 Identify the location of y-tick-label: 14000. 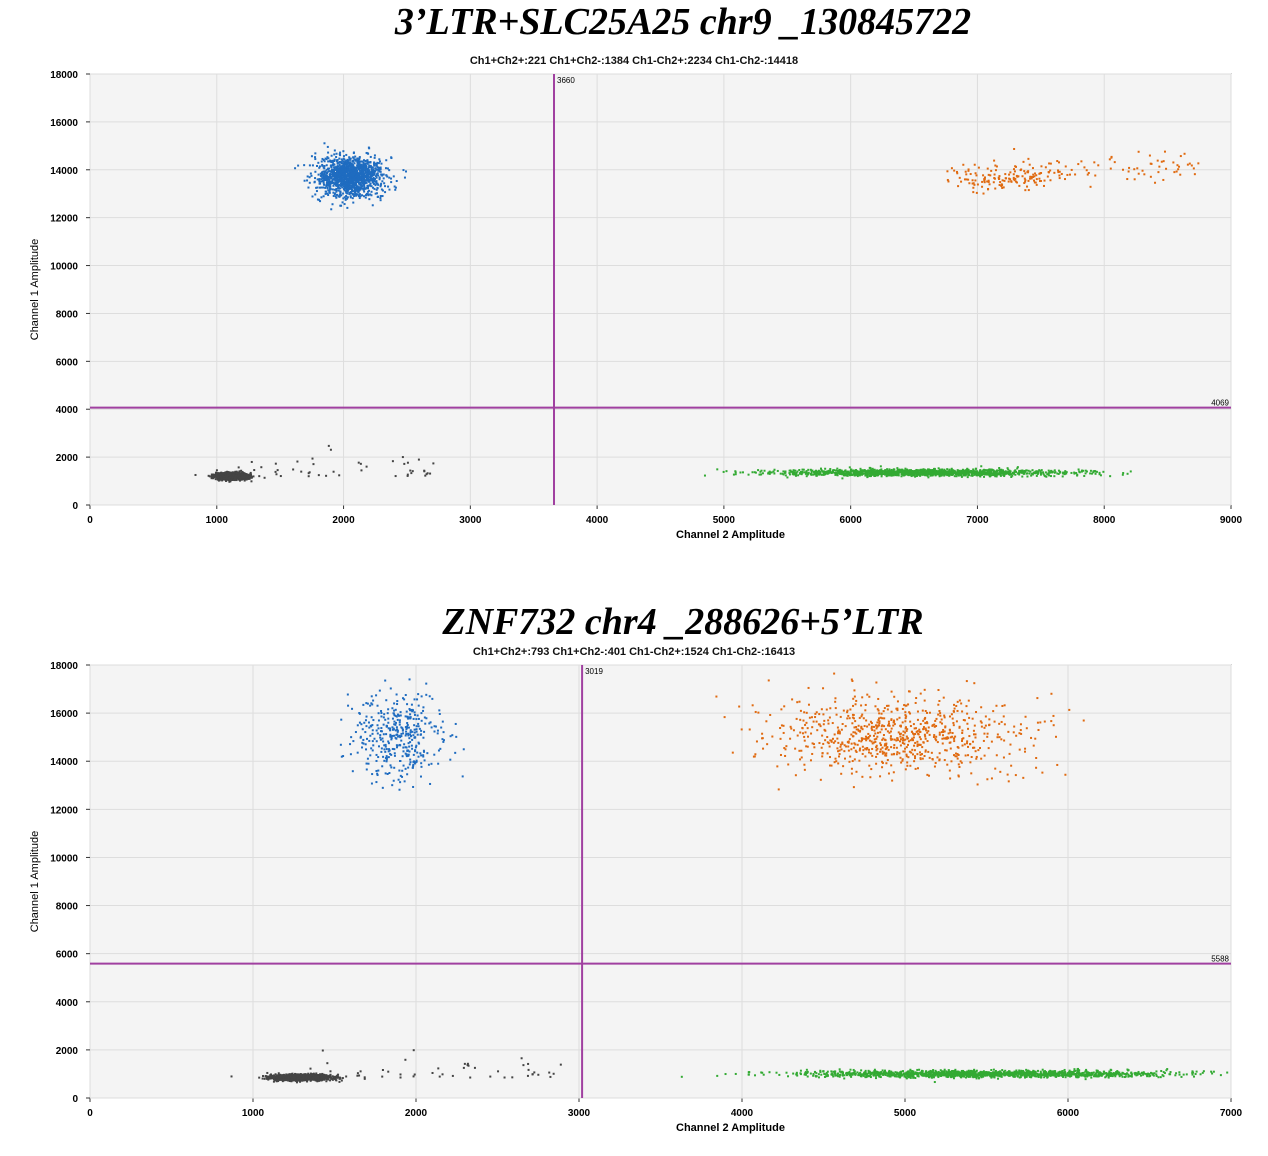
(64, 171).